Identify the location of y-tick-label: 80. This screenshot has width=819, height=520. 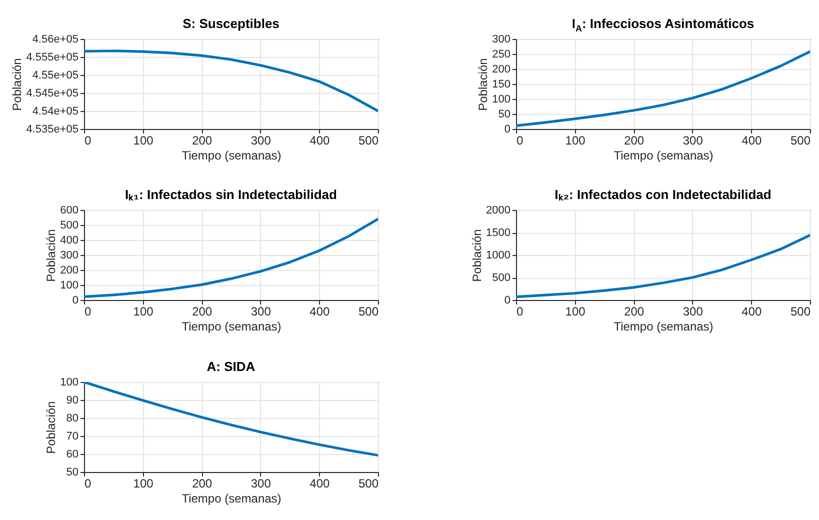
(72, 418).